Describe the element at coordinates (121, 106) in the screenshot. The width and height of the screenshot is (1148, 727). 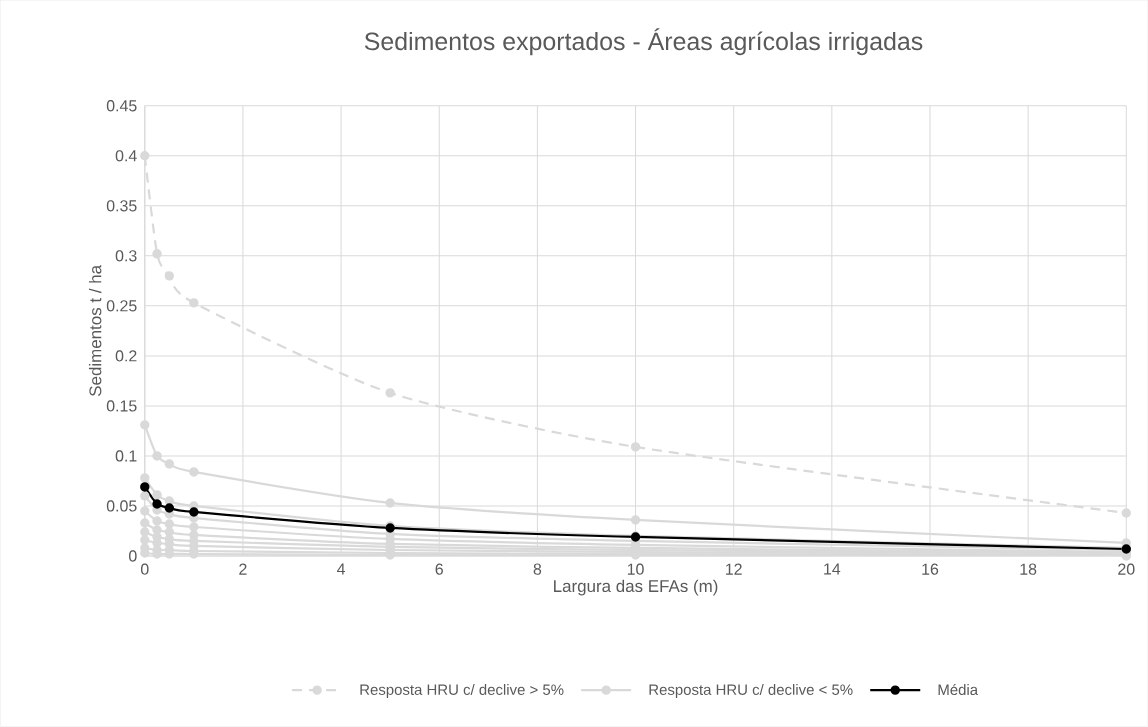
I see `y-tick-label: 0.45` at that location.